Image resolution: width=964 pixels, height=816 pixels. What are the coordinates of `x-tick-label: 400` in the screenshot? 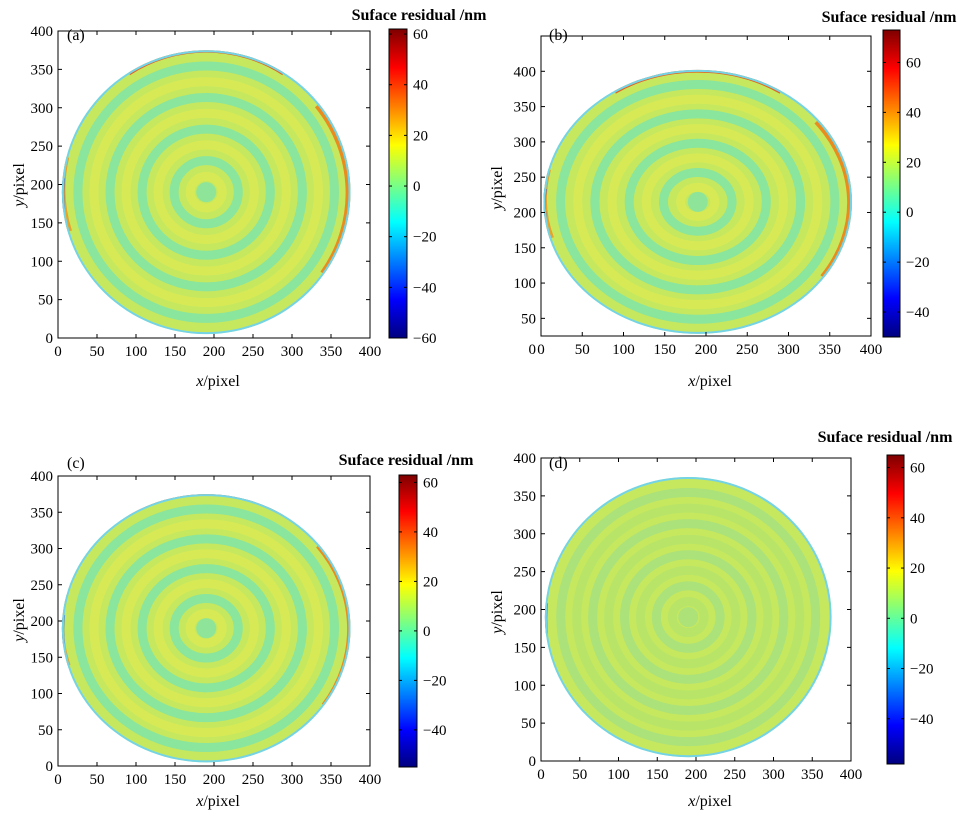 It's located at (851, 775).